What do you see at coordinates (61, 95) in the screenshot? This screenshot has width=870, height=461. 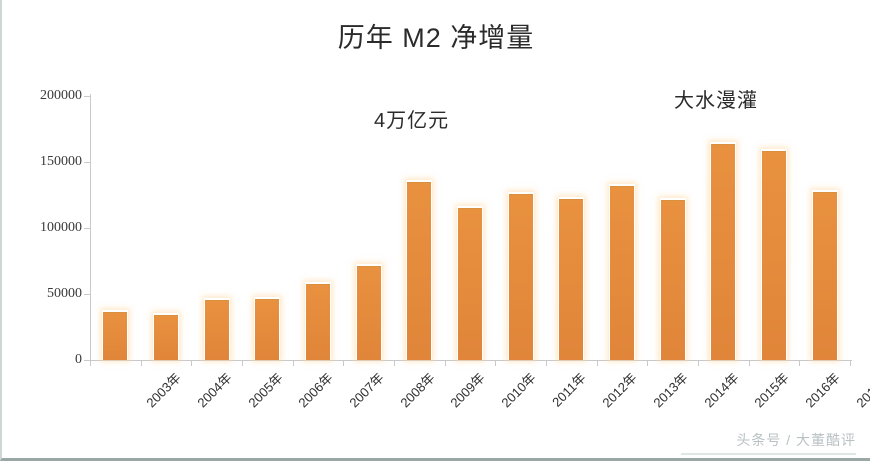 I see `y-axis-tick-label: 200000` at bounding box center [61, 95].